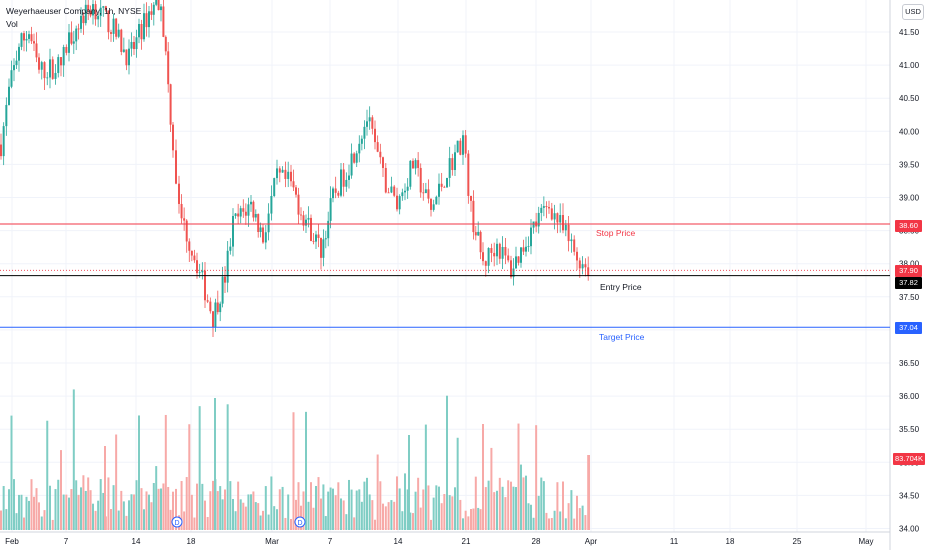 Image resolution: width=932 pixels, height=550 pixels. What do you see at coordinates (12, 24) in the screenshot?
I see `volume-label: Vol` at bounding box center [12, 24].